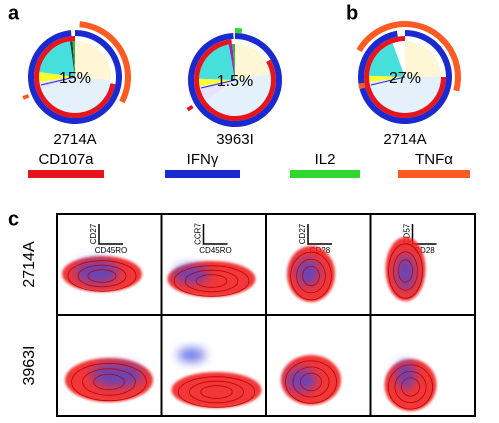  I want to click on panel-label: c, so click(13, 219).